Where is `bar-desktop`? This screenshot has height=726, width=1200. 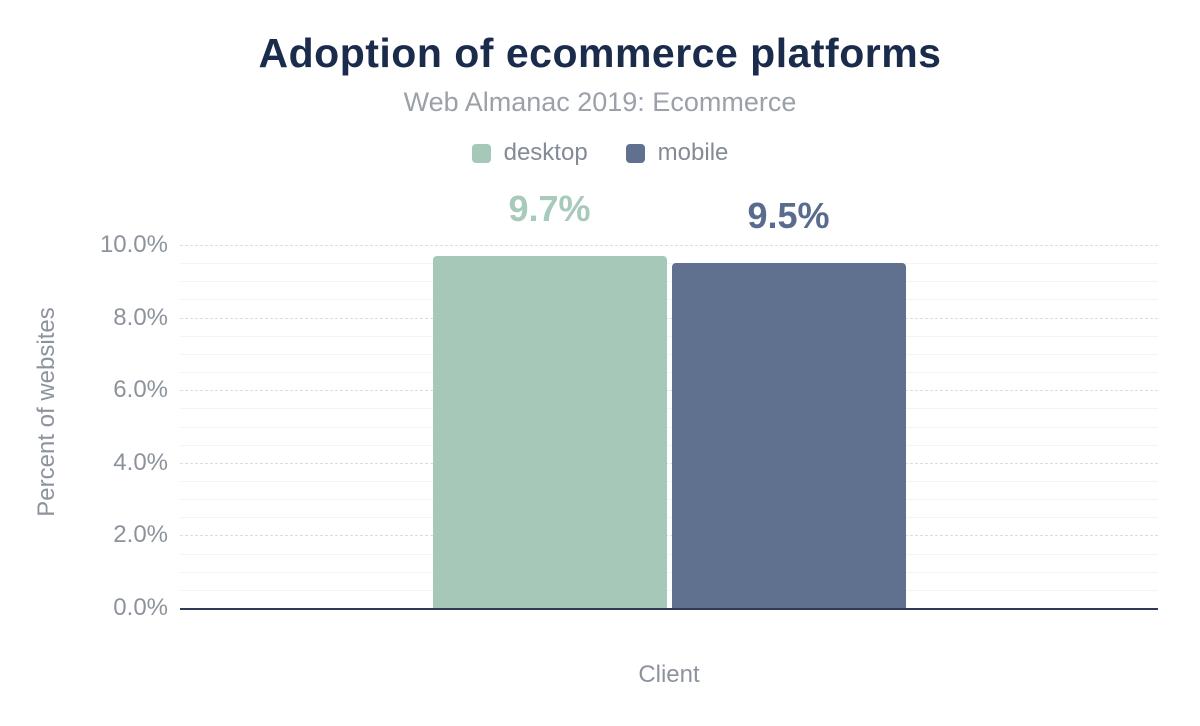 bar-desktop is located at coordinates (549, 431).